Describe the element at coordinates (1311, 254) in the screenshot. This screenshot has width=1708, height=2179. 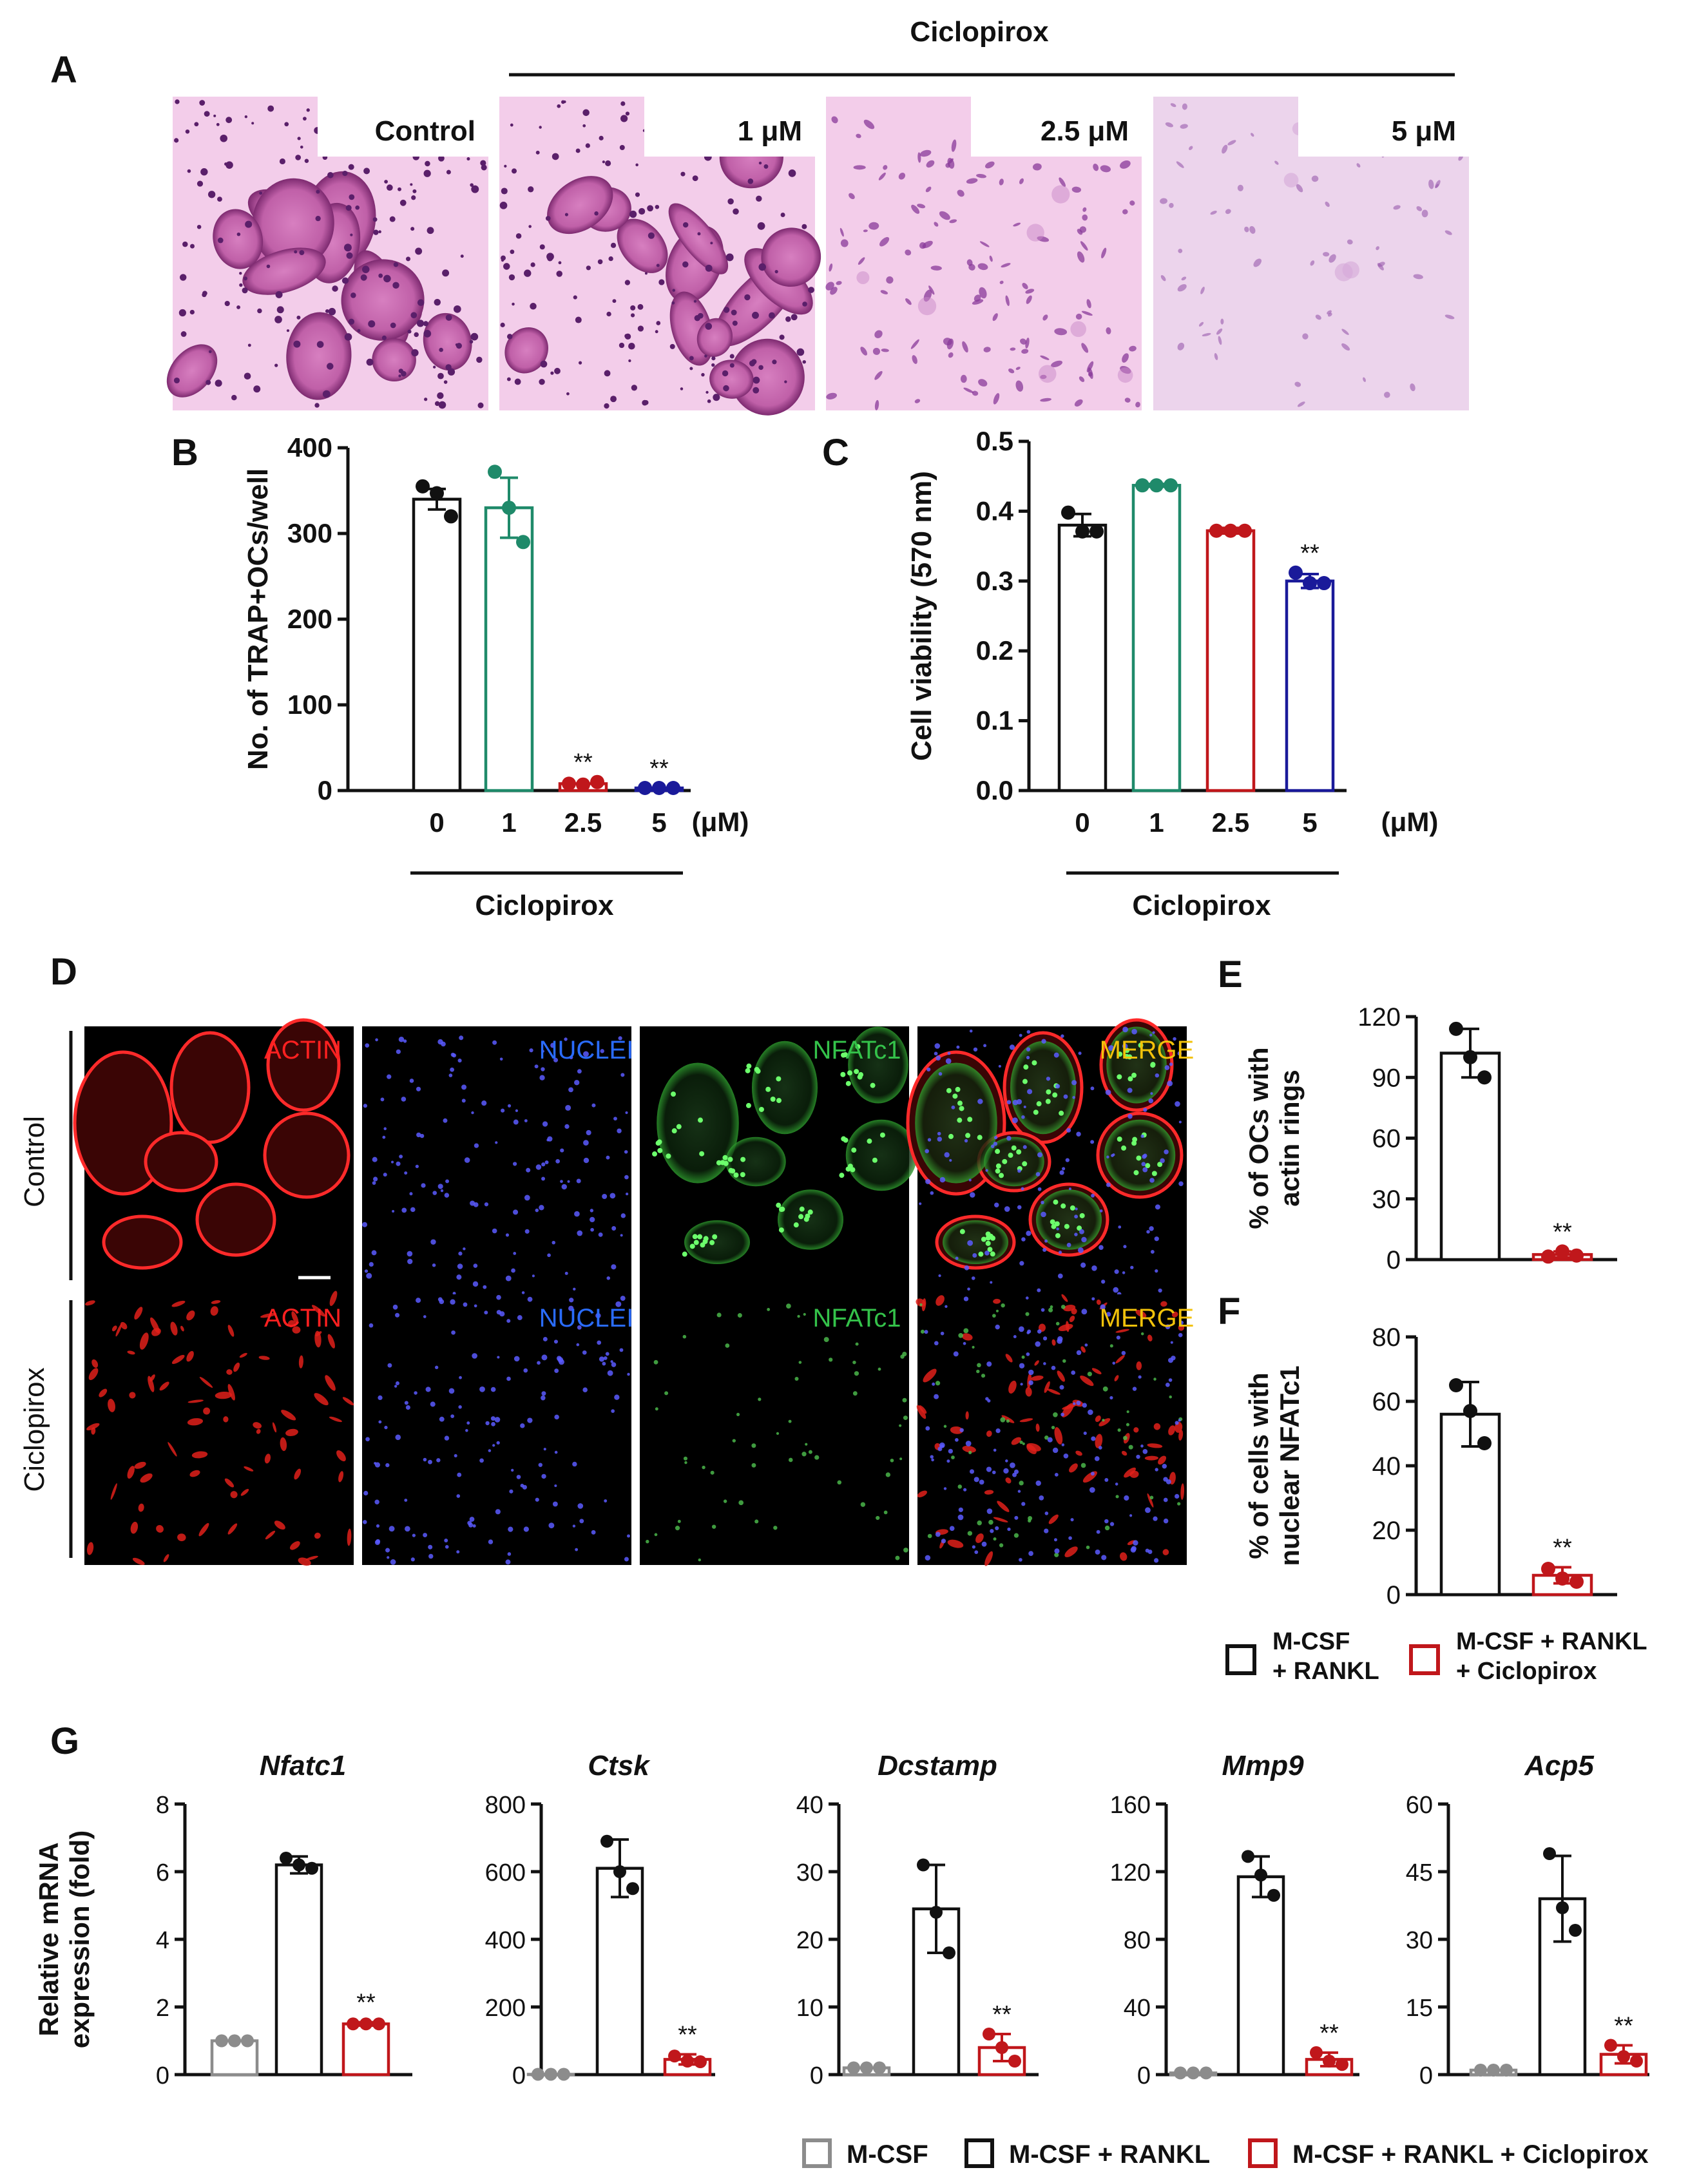
I see `micrograph-3: 5 μM` at that location.